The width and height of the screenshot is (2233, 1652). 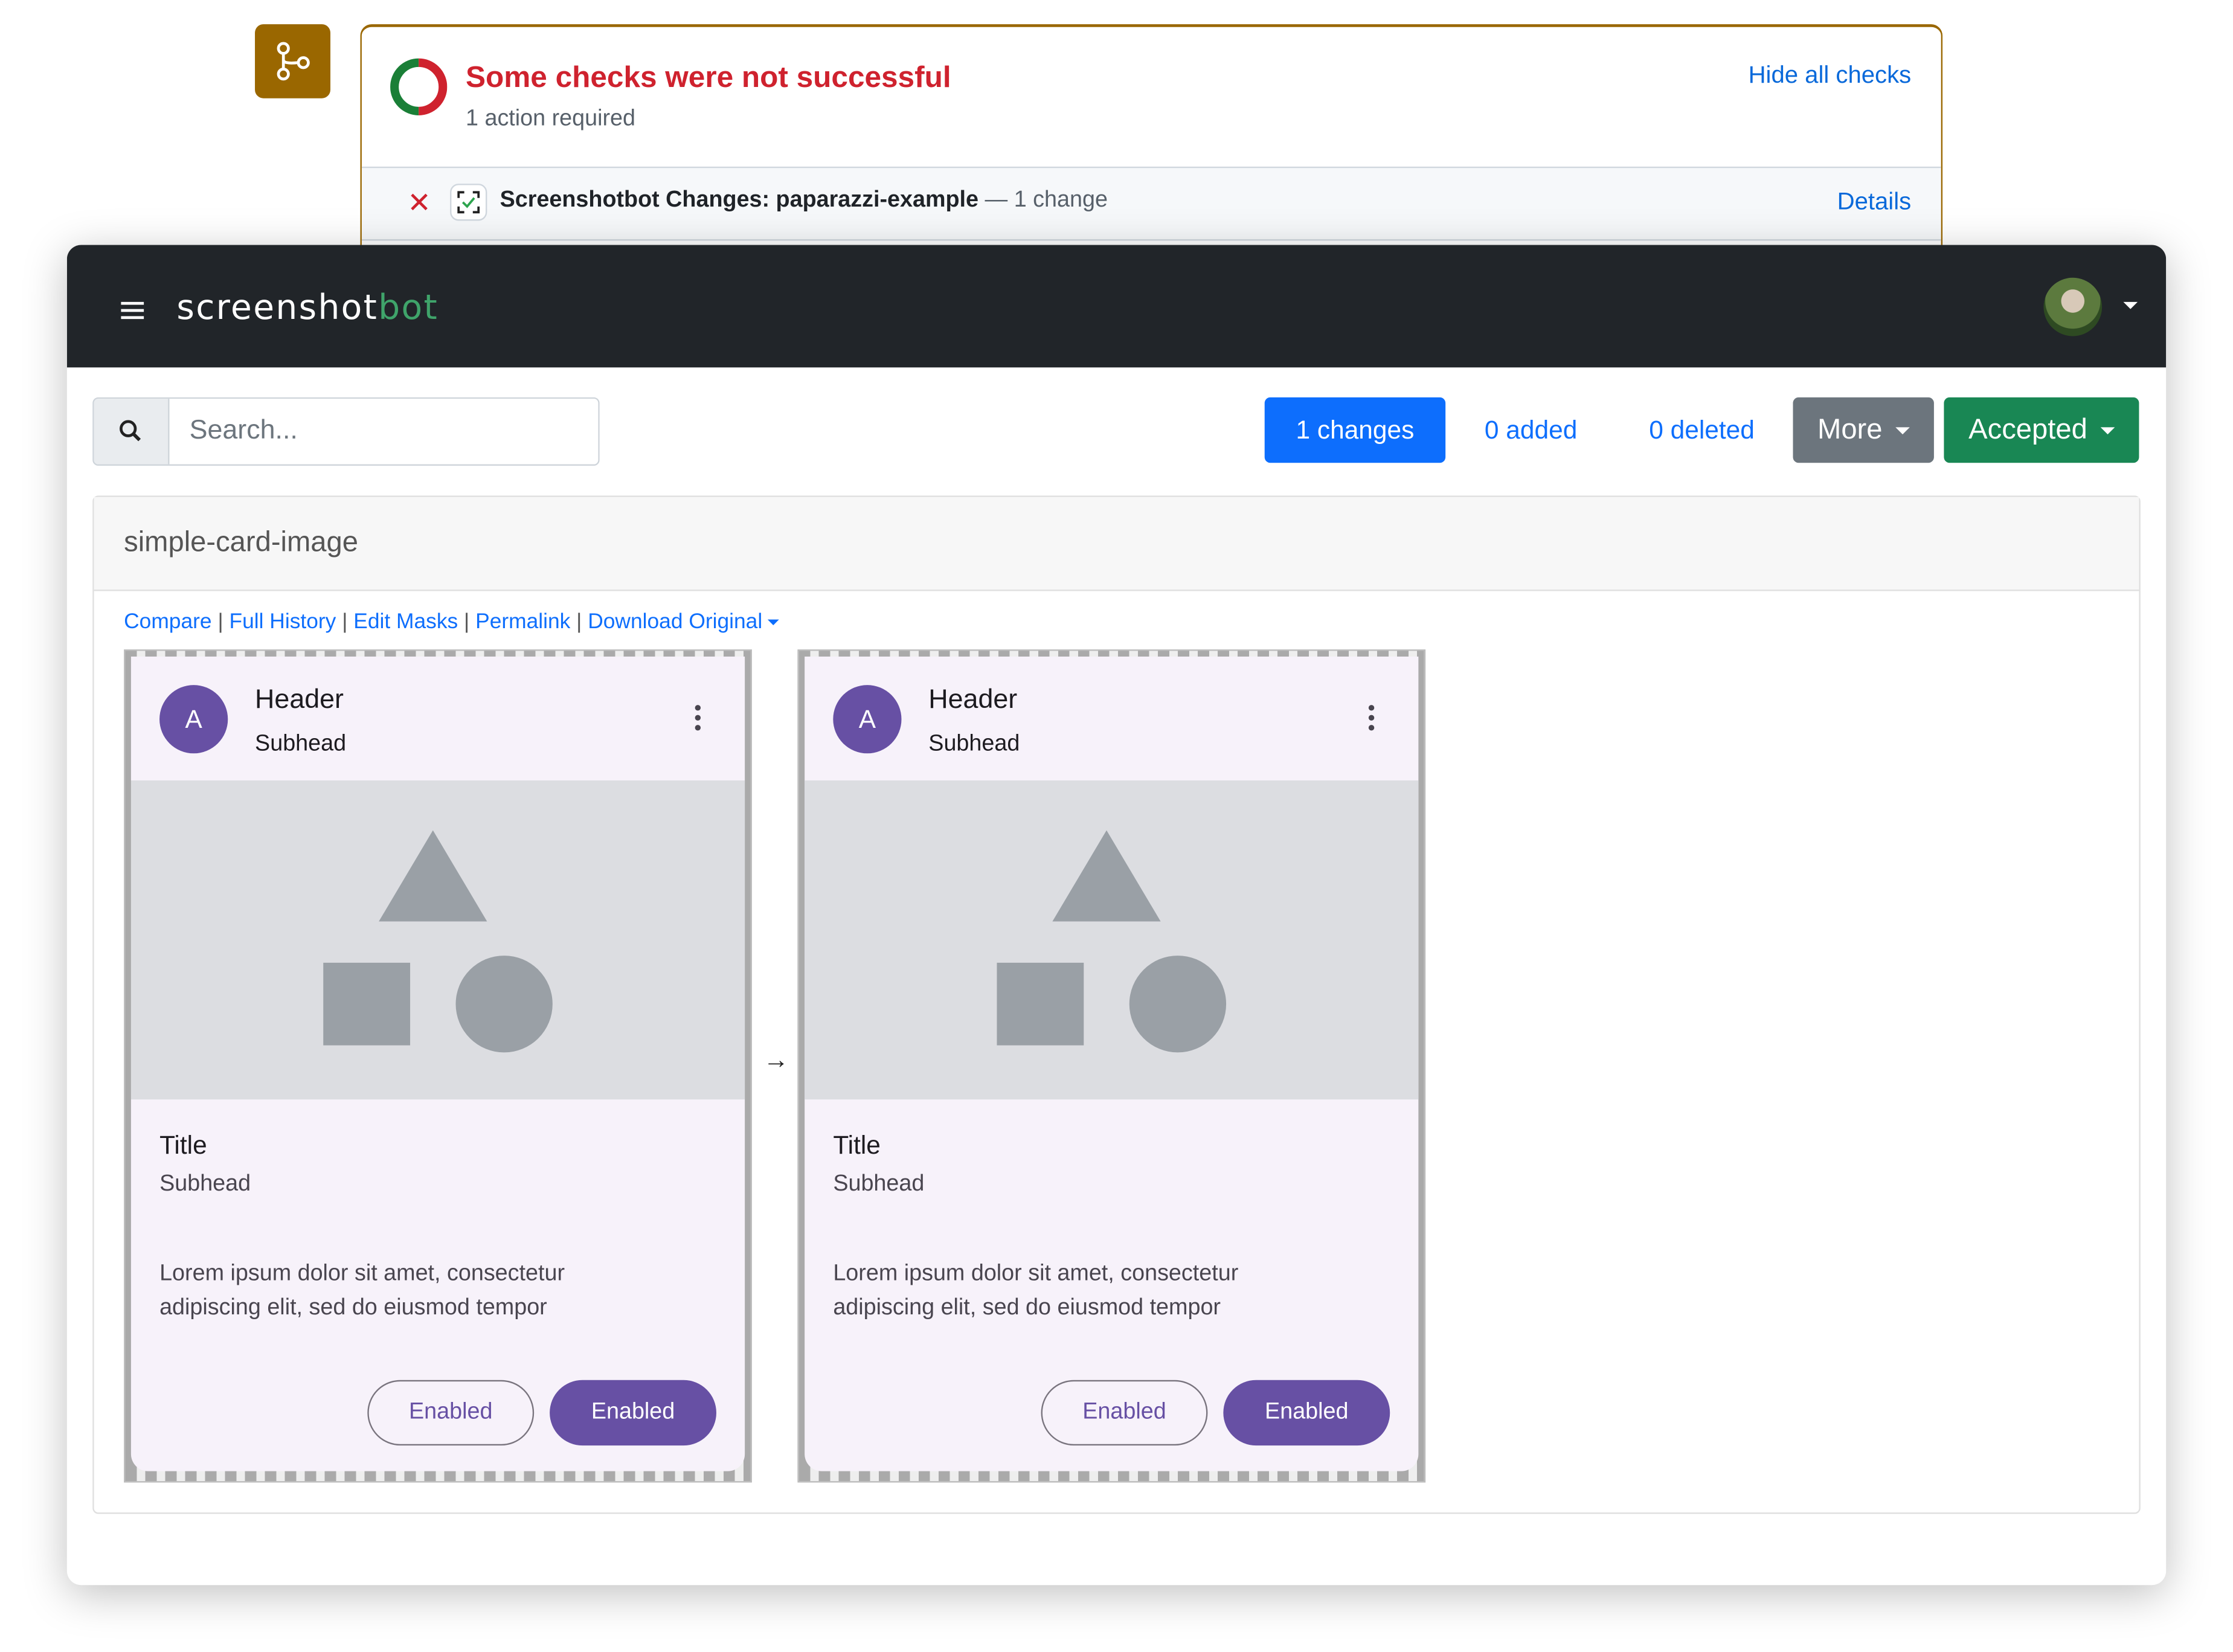 I want to click on search-icon, so click(x=132, y=431).